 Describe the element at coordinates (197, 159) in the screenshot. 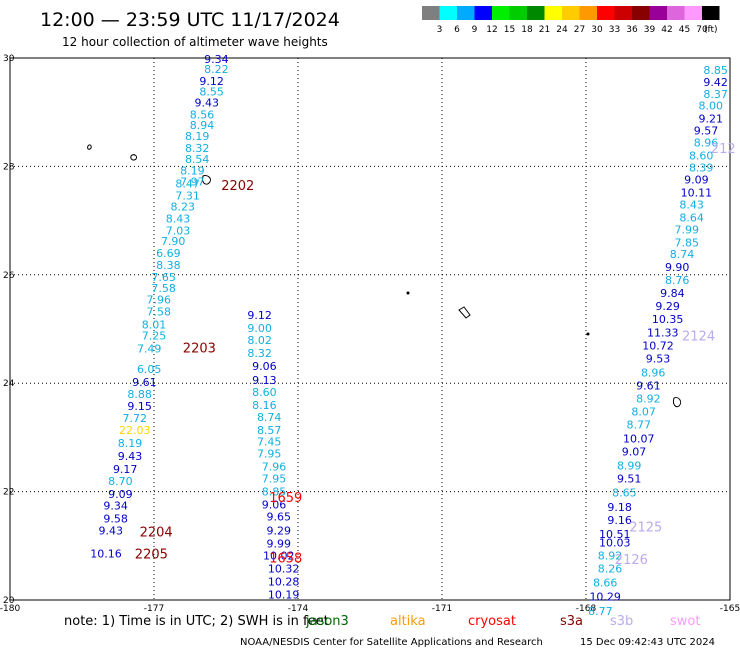

I see `wave-height-point: 8.54` at that location.